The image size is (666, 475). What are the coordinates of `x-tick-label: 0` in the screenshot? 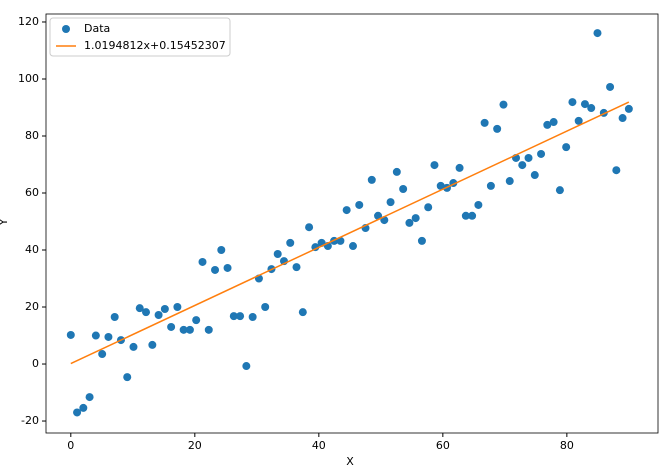 It's located at (70, 445).